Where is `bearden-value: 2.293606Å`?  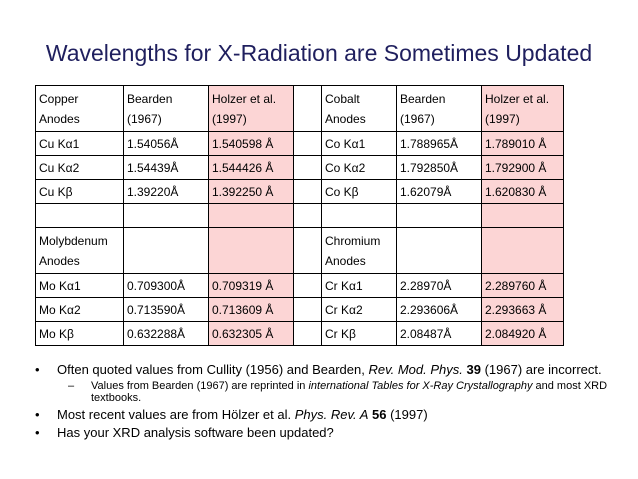
bearden-value: 2.293606Å is located at coordinates (439, 310).